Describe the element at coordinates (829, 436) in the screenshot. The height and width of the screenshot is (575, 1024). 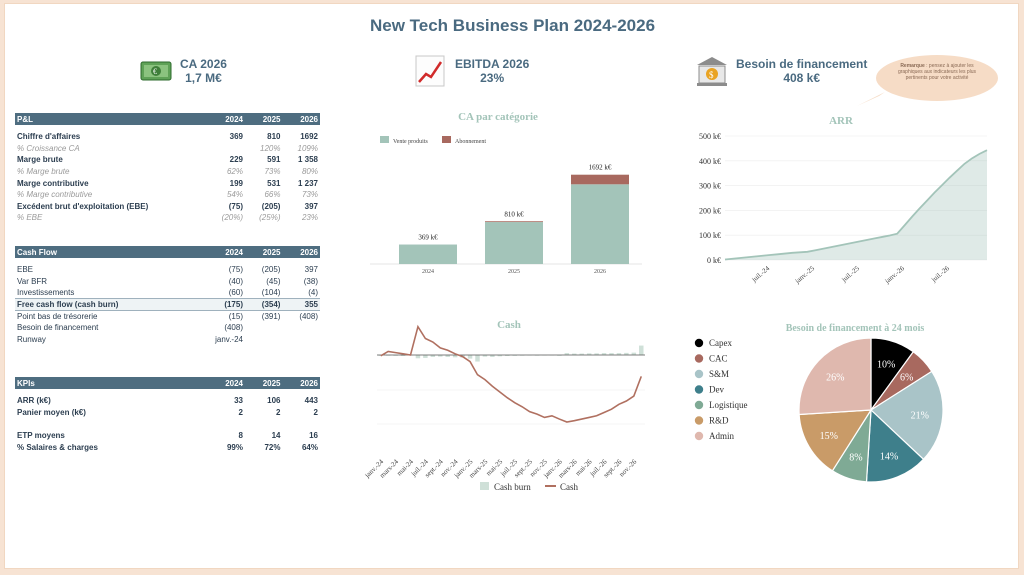
I see `pie-label: 15%` at that location.